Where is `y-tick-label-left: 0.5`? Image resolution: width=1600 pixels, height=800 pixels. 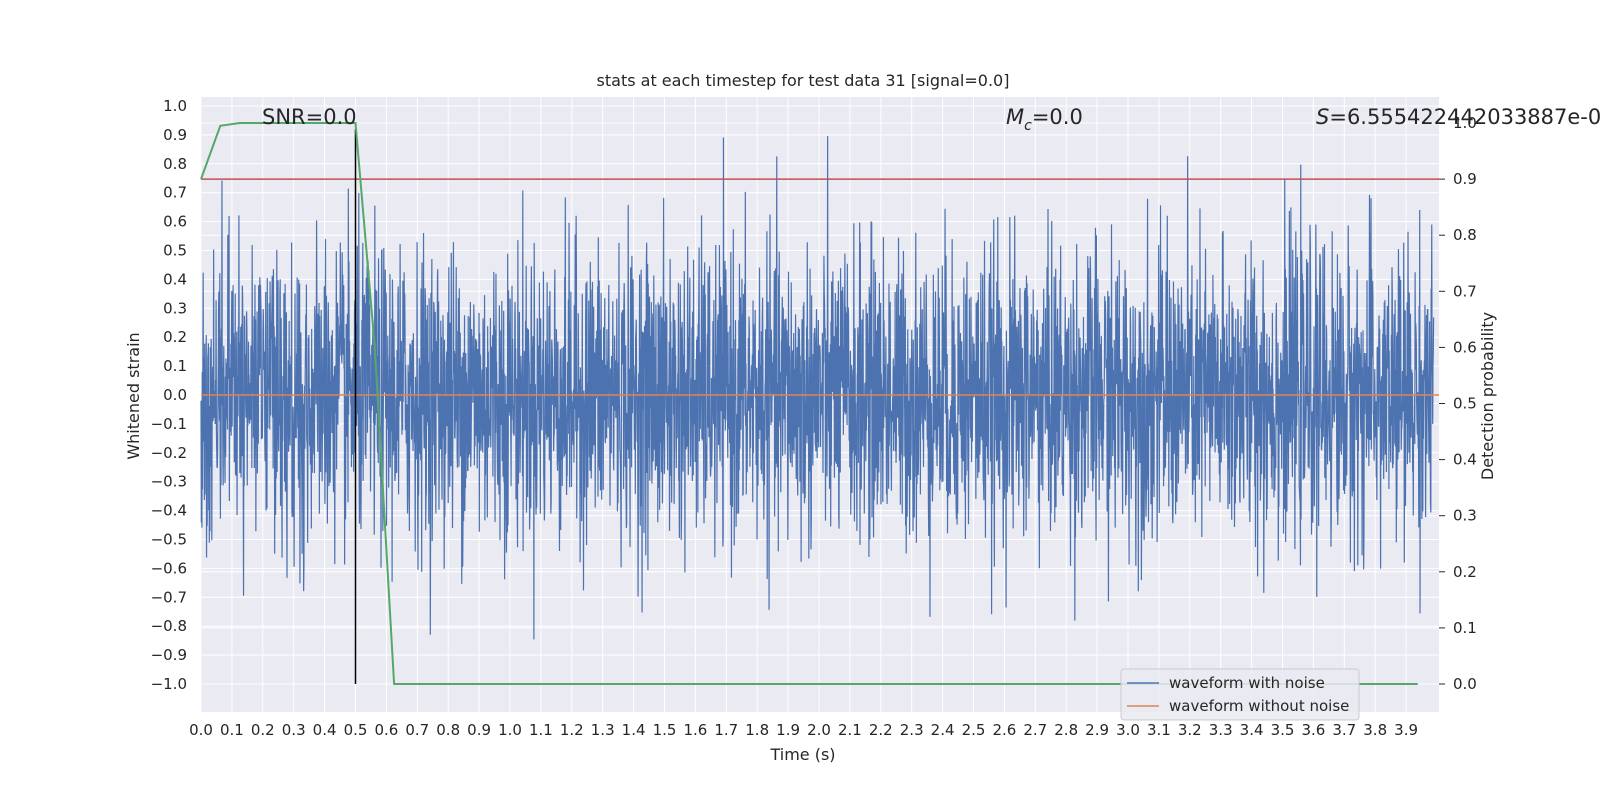
y-tick-label-left: 0.5 is located at coordinates (175, 251).